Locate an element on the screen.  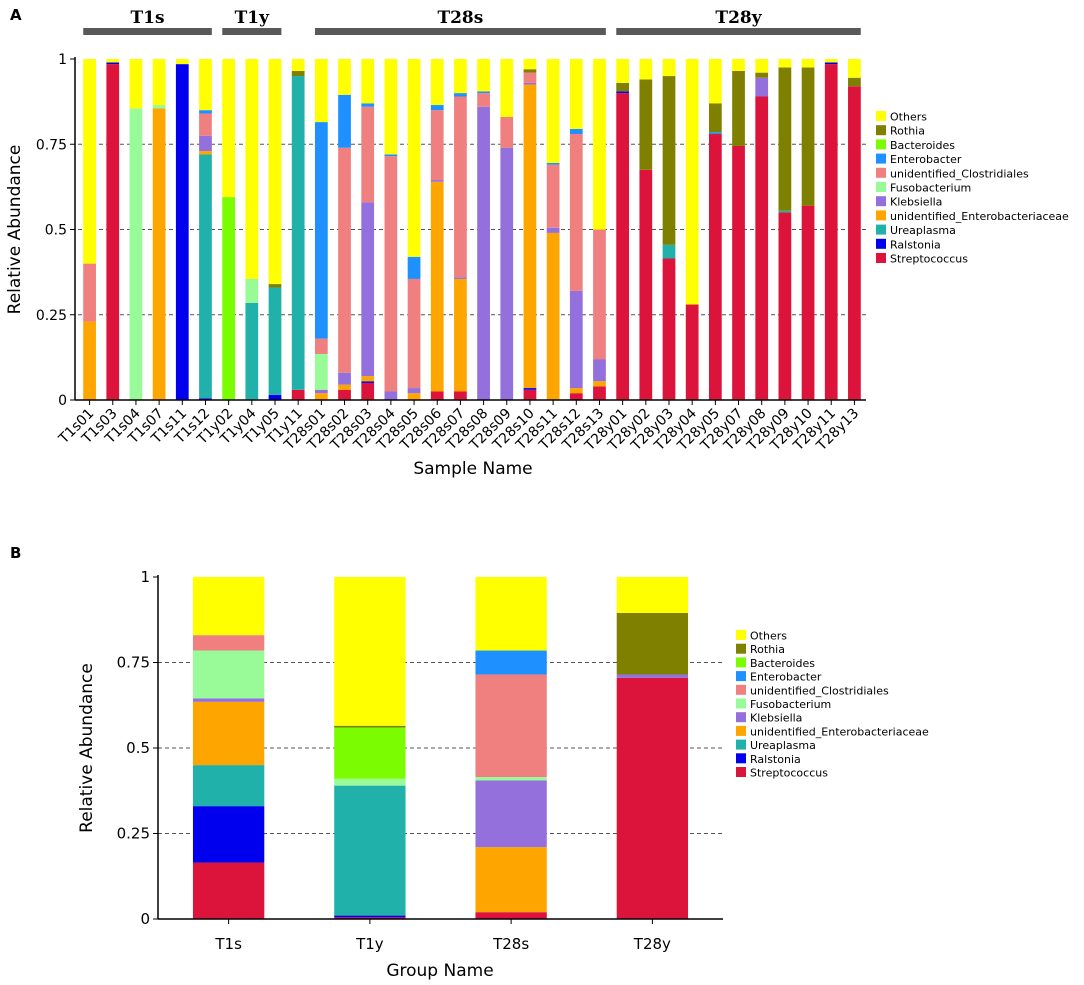
group-header-t1s: T1s is located at coordinates (147, 18).